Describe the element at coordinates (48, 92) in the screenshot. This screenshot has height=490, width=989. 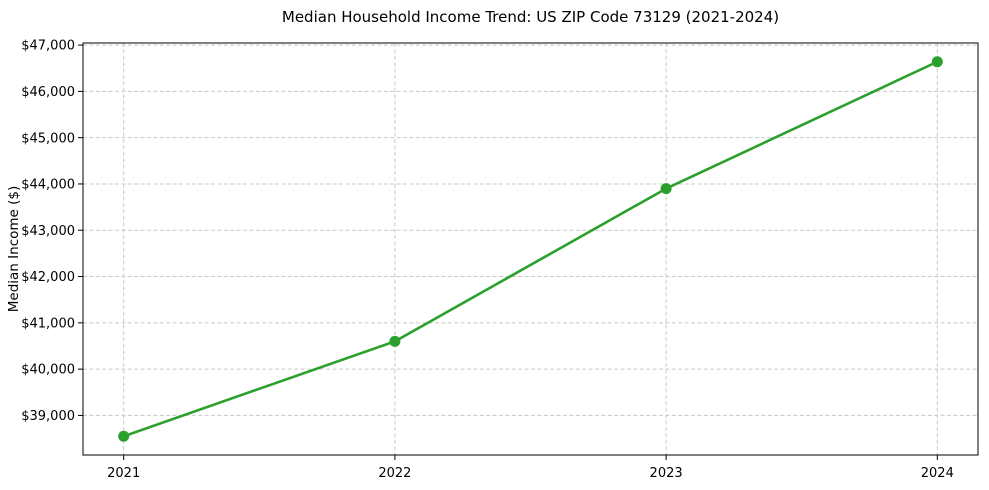
I see `y-tick-label: $46,000` at that location.